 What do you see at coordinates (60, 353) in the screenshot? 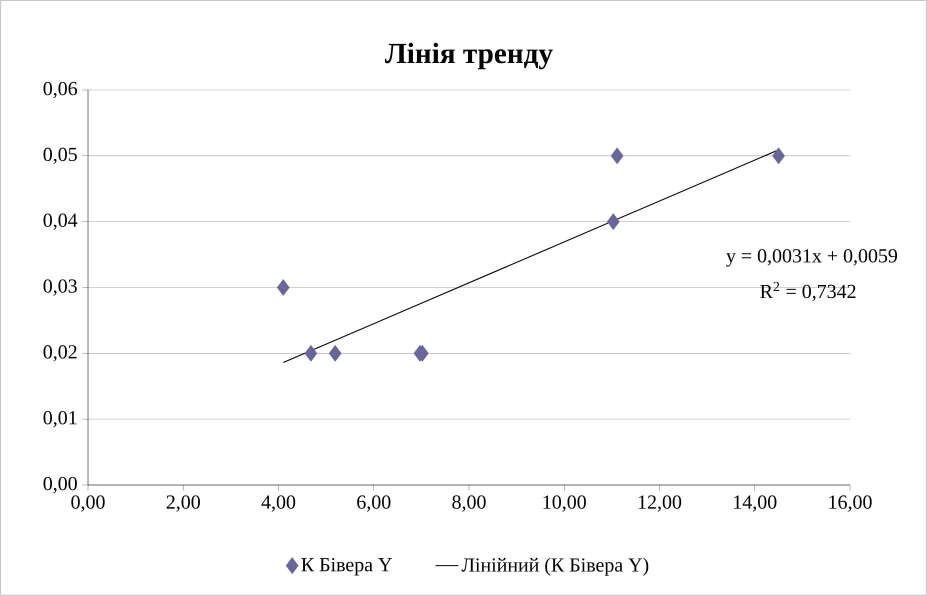
I see `y-tick-label: 0,02` at bounding box center [60, 353].